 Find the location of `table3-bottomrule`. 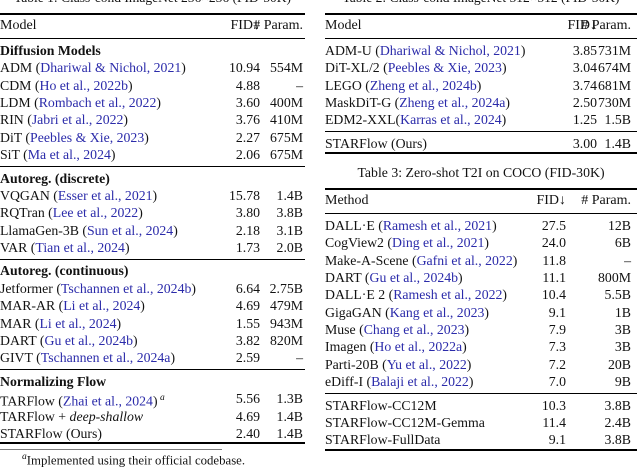

table3-bottomrule is located at coordinates (481, 449).